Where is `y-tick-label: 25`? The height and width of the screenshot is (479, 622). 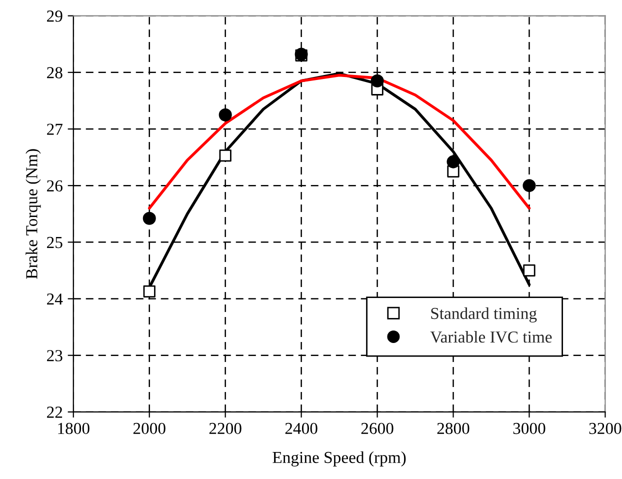 y-tick-label: 25 is located at coordinates (54, 242).